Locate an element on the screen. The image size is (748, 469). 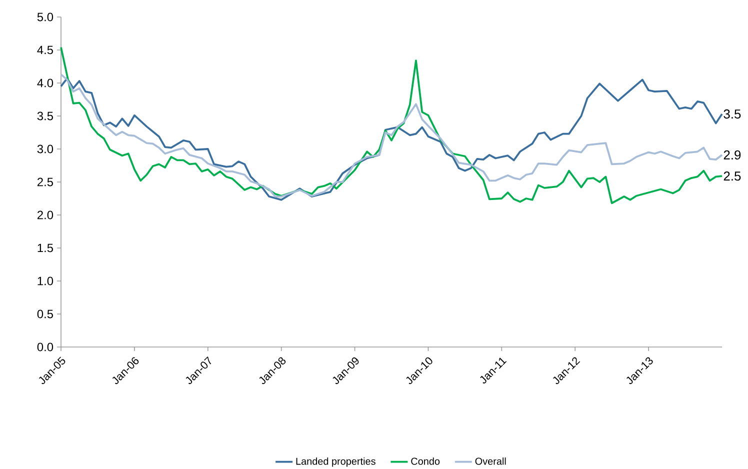
y-tick-label: 2.5 is located at coordinates (45, 182).